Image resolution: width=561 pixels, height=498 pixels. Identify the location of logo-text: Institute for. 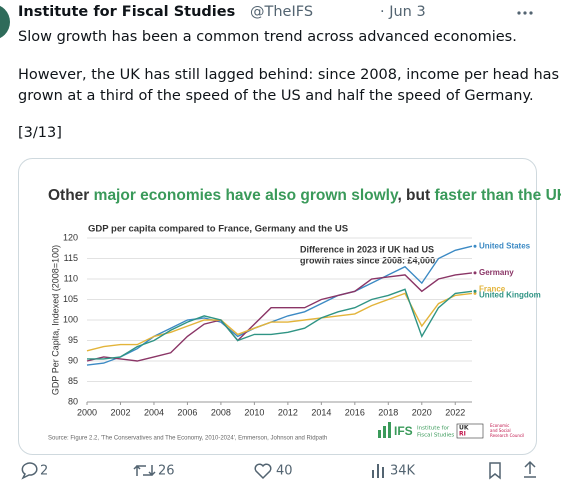
(433, 429).